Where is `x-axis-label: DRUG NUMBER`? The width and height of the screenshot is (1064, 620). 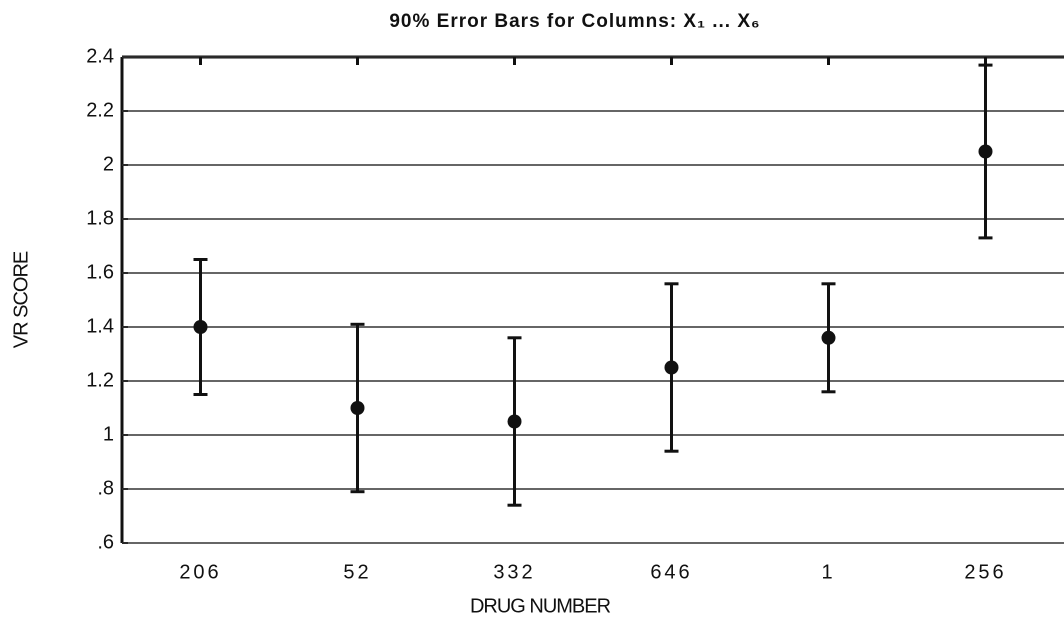 x-axis-label: DRUG NUMBER is located at coordinates (540, 606).